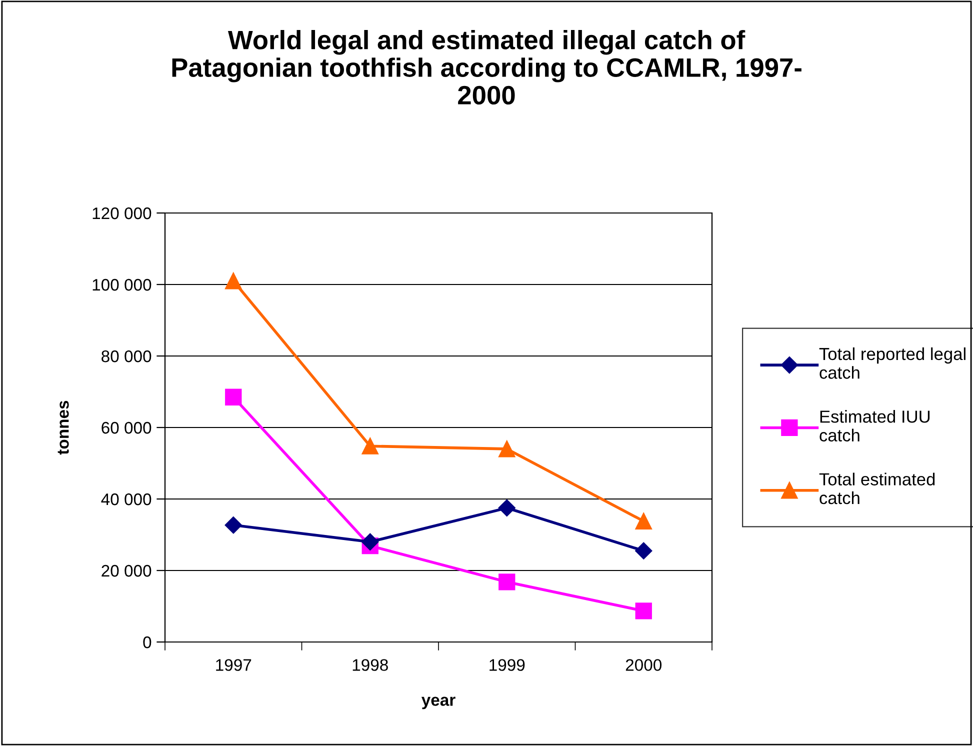 This screenshot has width=973, height=746. What do you see at coordinates (487, 67) in the screenshot?
I see `chart-title: World legal and estimated illegal catch of Patagonian toothfish according to CCAMLR, 1997- 2000` at bounding box center [487, 67].